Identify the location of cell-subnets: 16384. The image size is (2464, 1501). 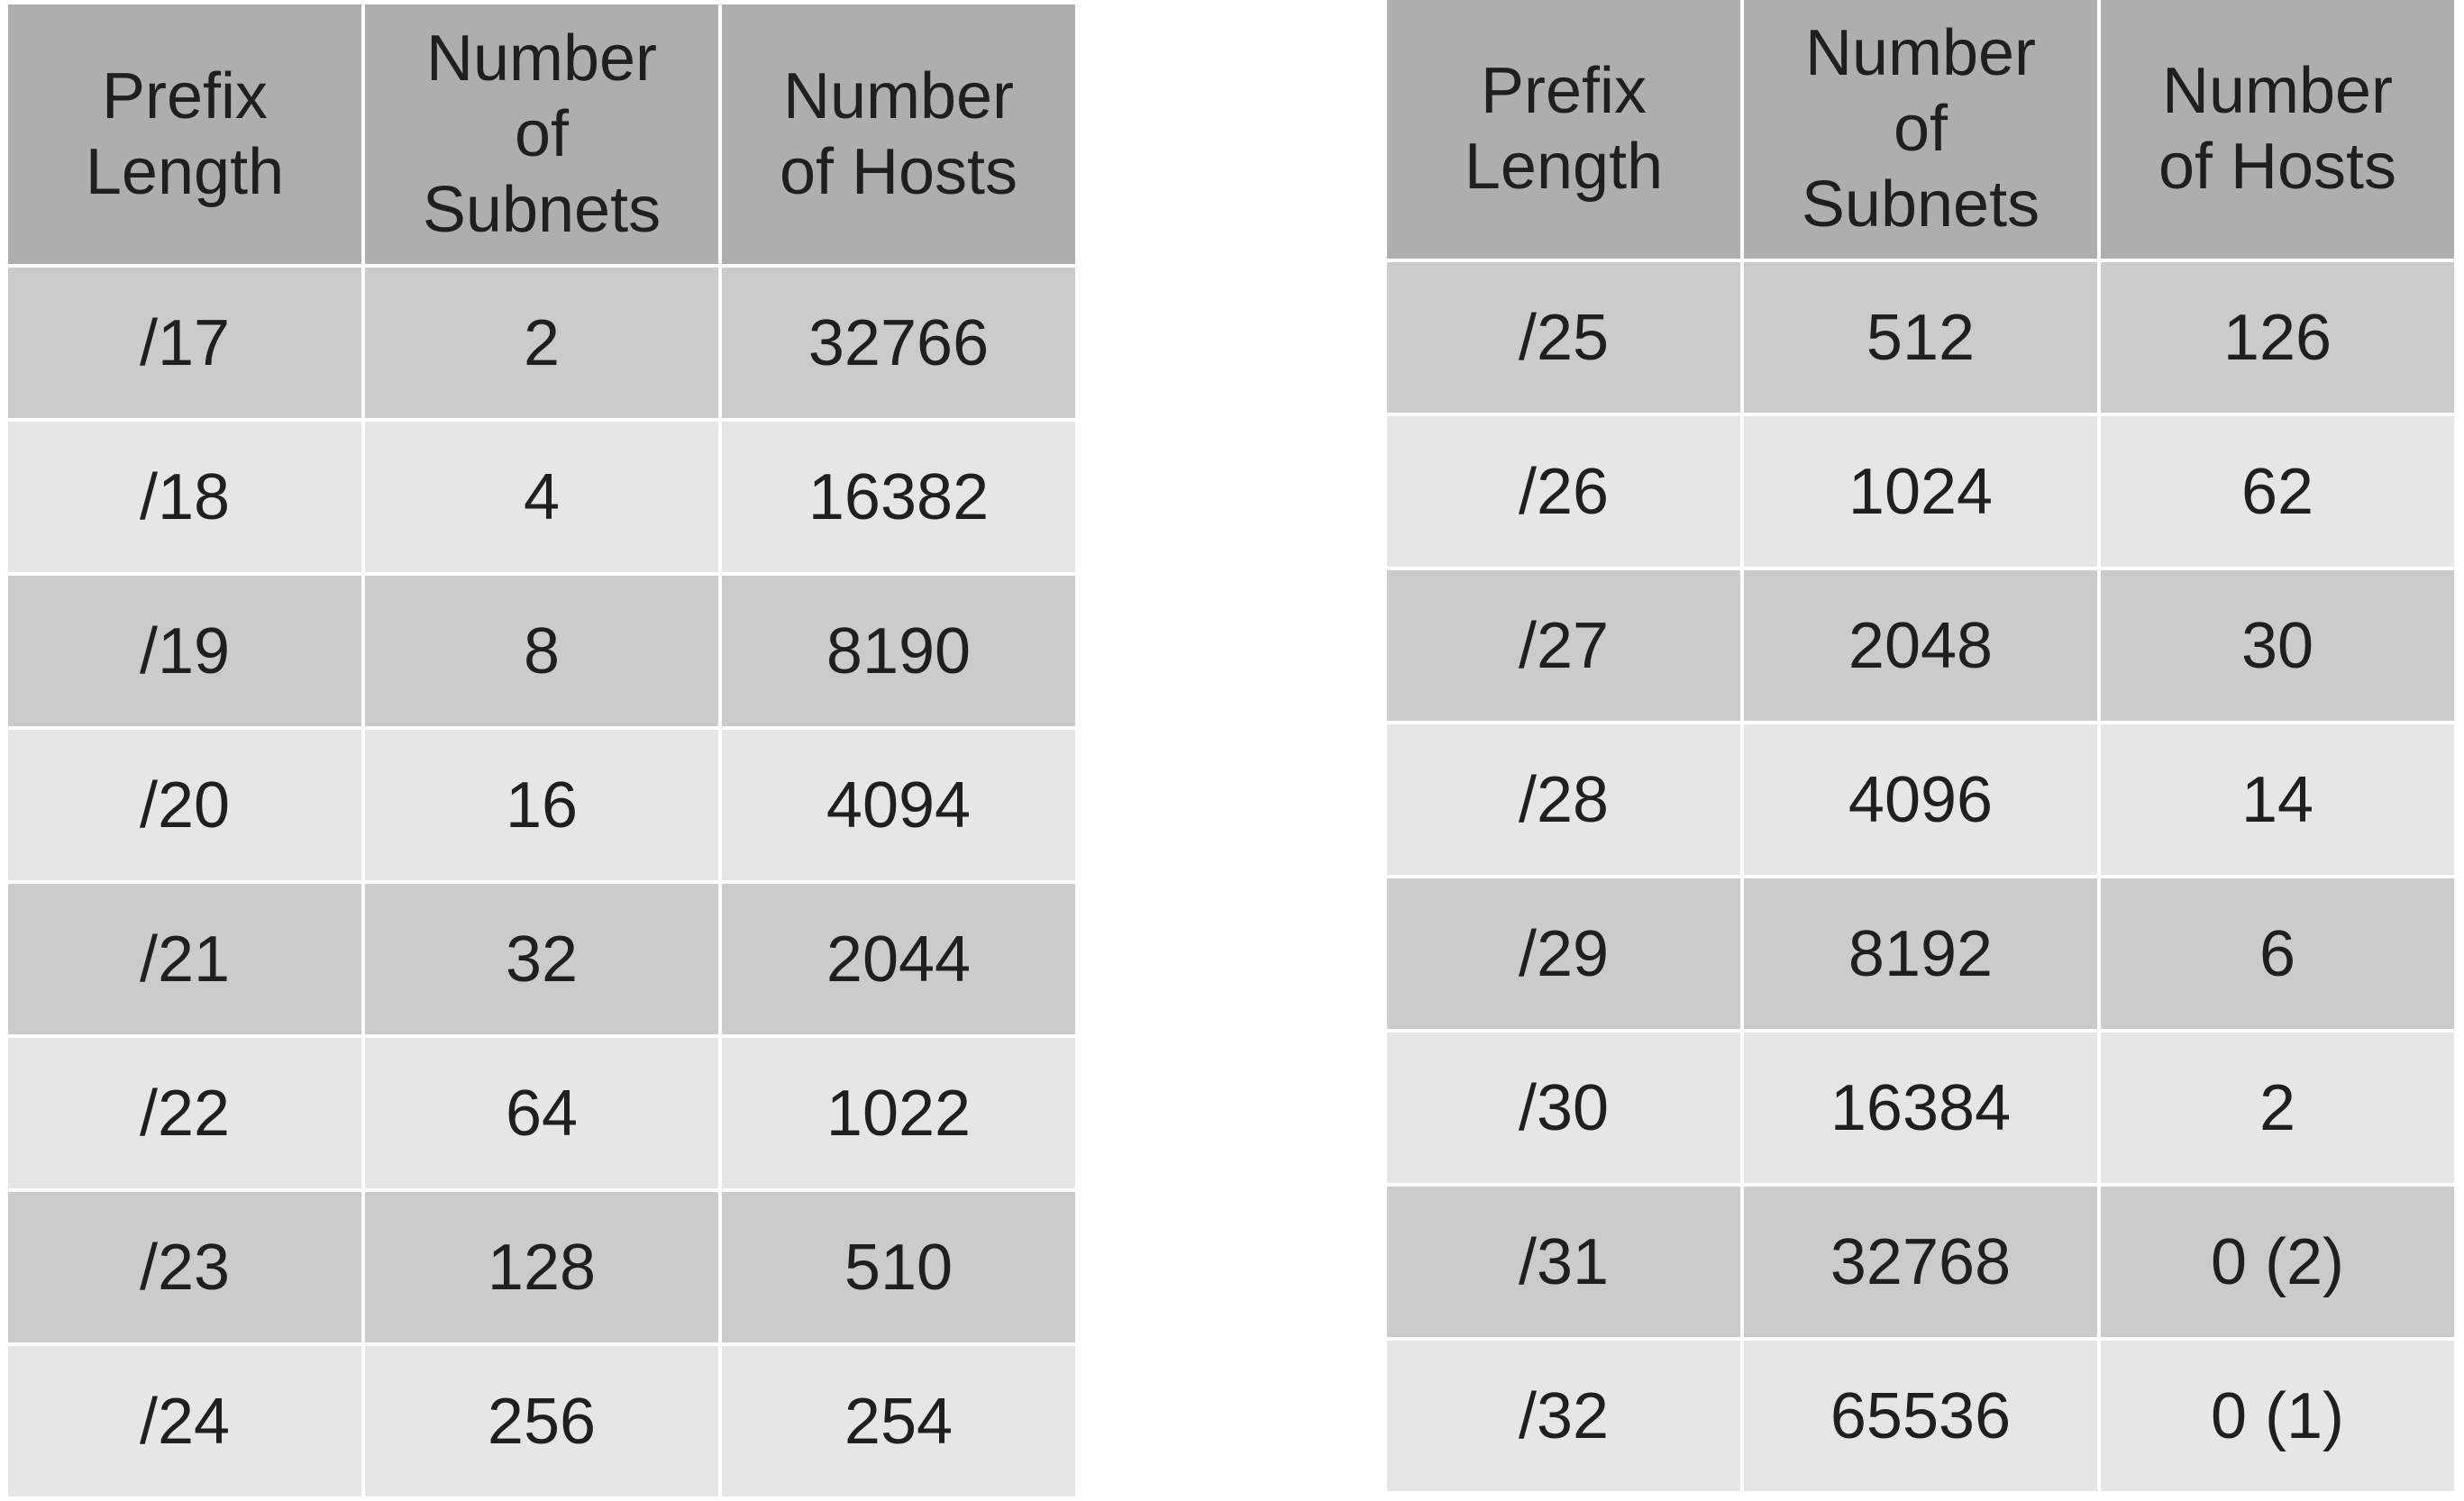
(1920, 1108).